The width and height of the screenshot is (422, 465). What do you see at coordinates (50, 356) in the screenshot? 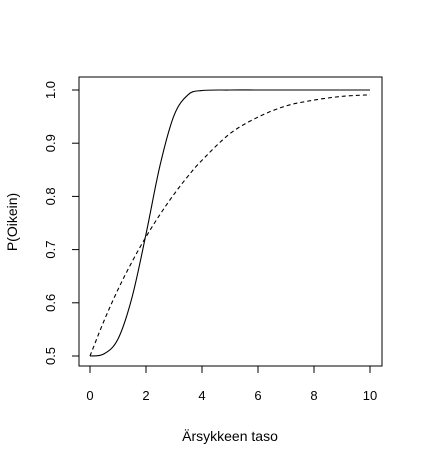
I see `y-tick-label: 0.5` at bounding box center [50, 356].